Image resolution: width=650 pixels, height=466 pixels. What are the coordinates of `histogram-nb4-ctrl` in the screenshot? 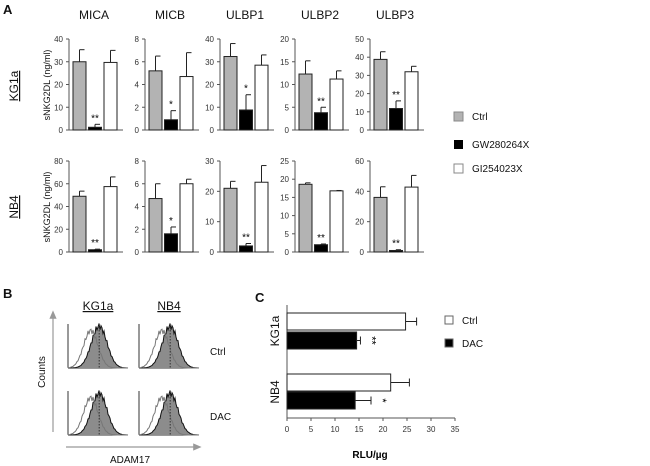 It's located at (169, 346).